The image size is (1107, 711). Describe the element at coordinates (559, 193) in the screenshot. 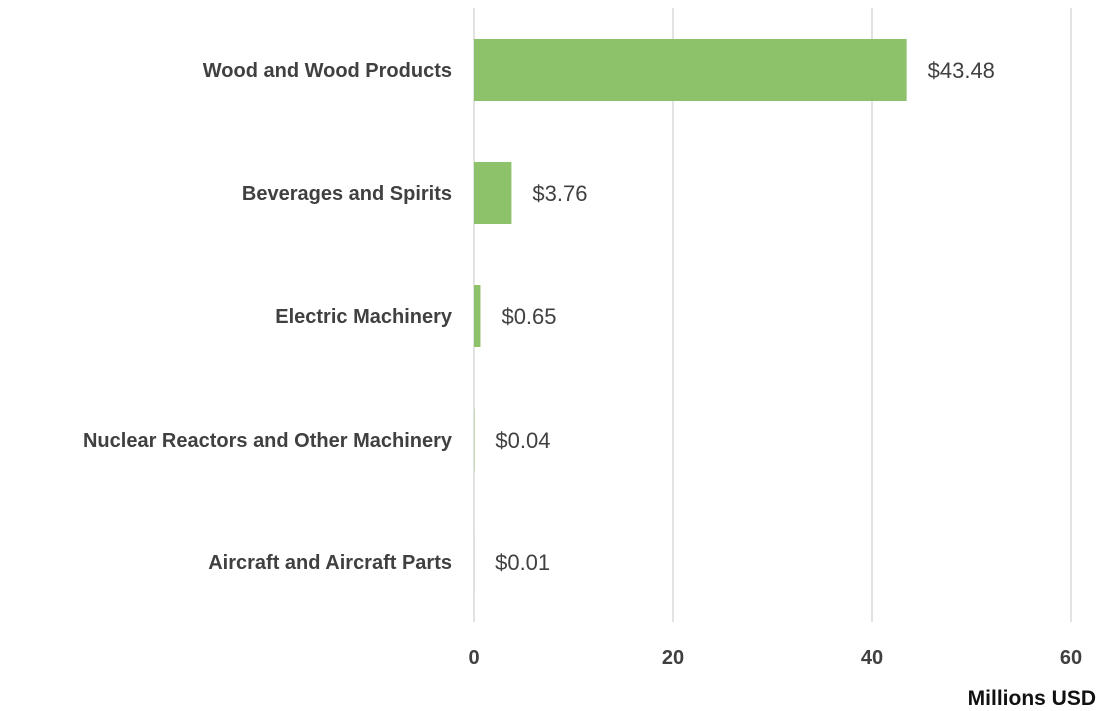

I see `value-label: $3.76` at that location.